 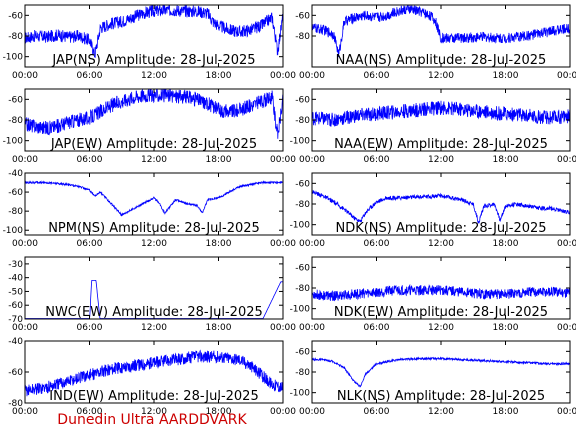 What do you see at coordinates (154, 228) in the screenshot?
I see `panel-title: NPM(NS) Amplitude: 28-Jul-2025` at bounding box center [154, 228].